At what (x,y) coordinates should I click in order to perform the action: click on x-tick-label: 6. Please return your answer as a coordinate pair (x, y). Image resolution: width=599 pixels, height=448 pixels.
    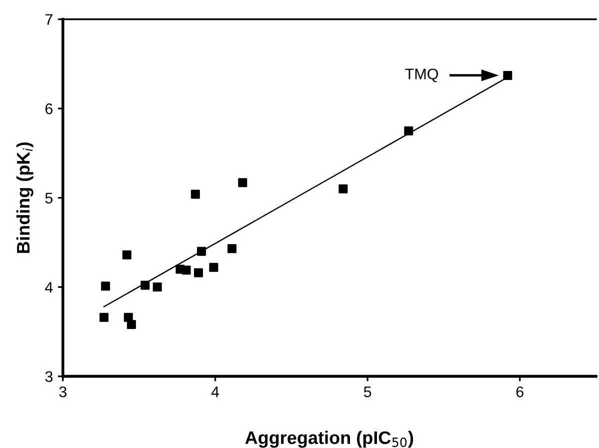
    Looking at the image, I should click on (520, 392).